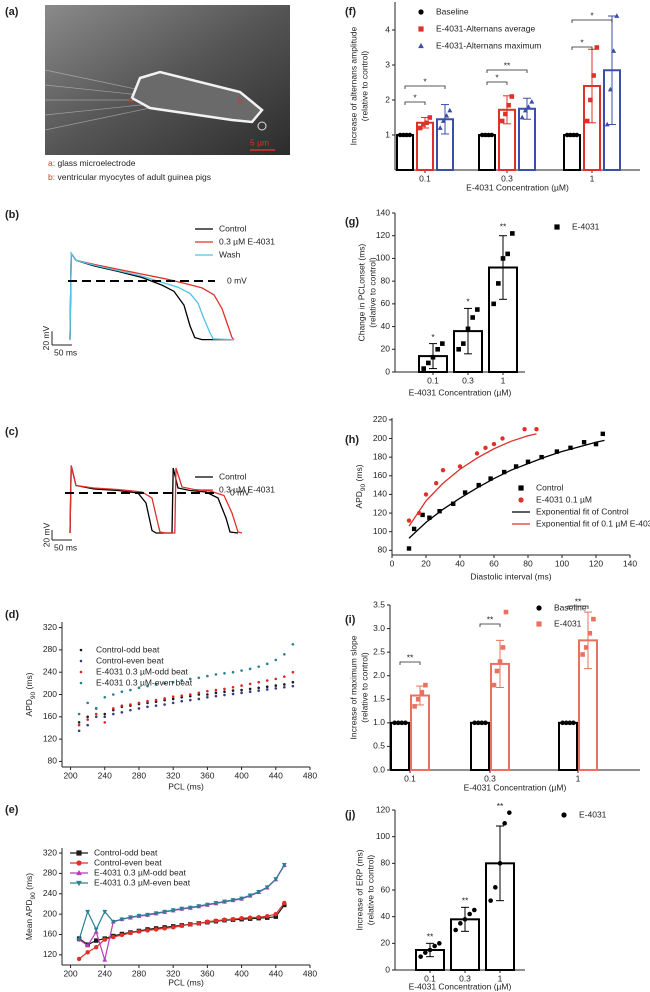 This screenshot has width=650, height=992. I want to click on y-tick-label: 60, so click(386, 303).